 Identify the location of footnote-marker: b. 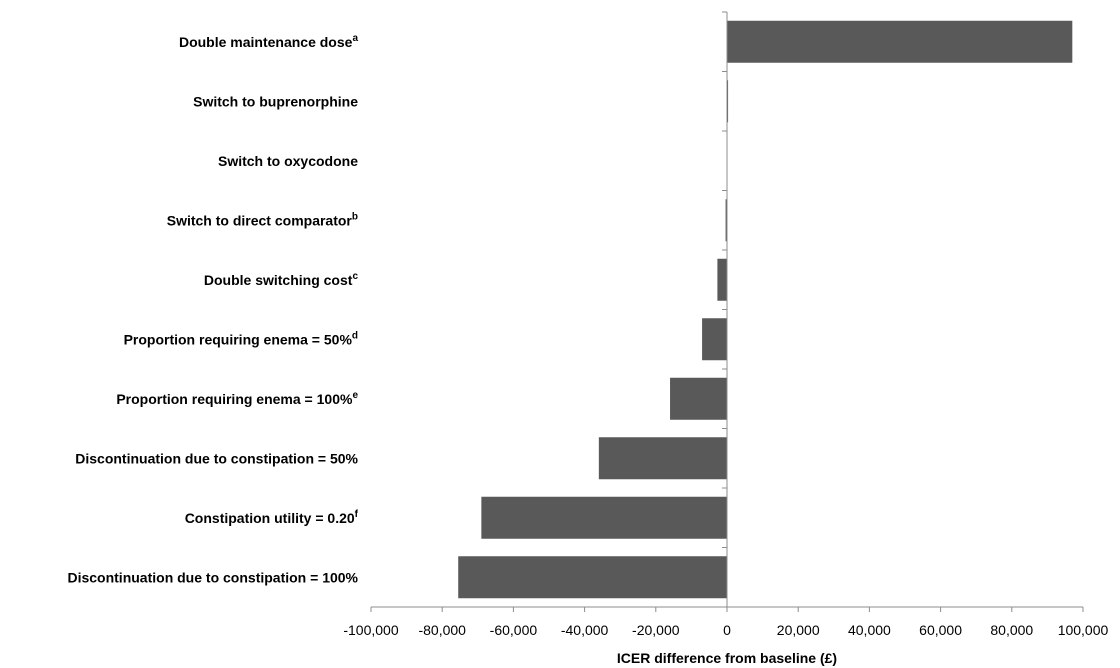
(355, 216).